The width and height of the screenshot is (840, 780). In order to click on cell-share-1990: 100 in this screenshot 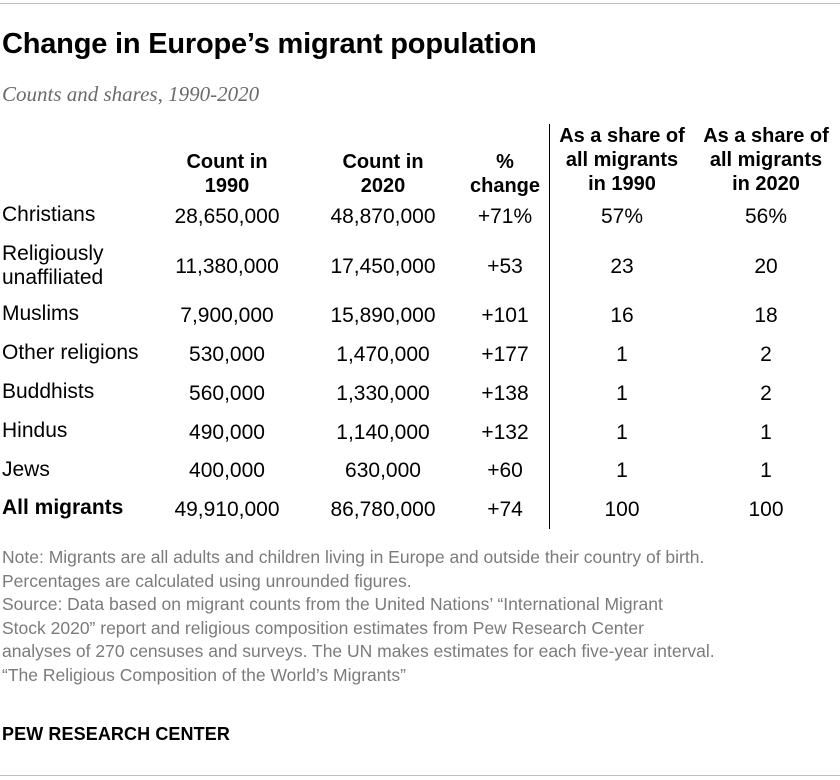, I will do `click(622, 509)`.